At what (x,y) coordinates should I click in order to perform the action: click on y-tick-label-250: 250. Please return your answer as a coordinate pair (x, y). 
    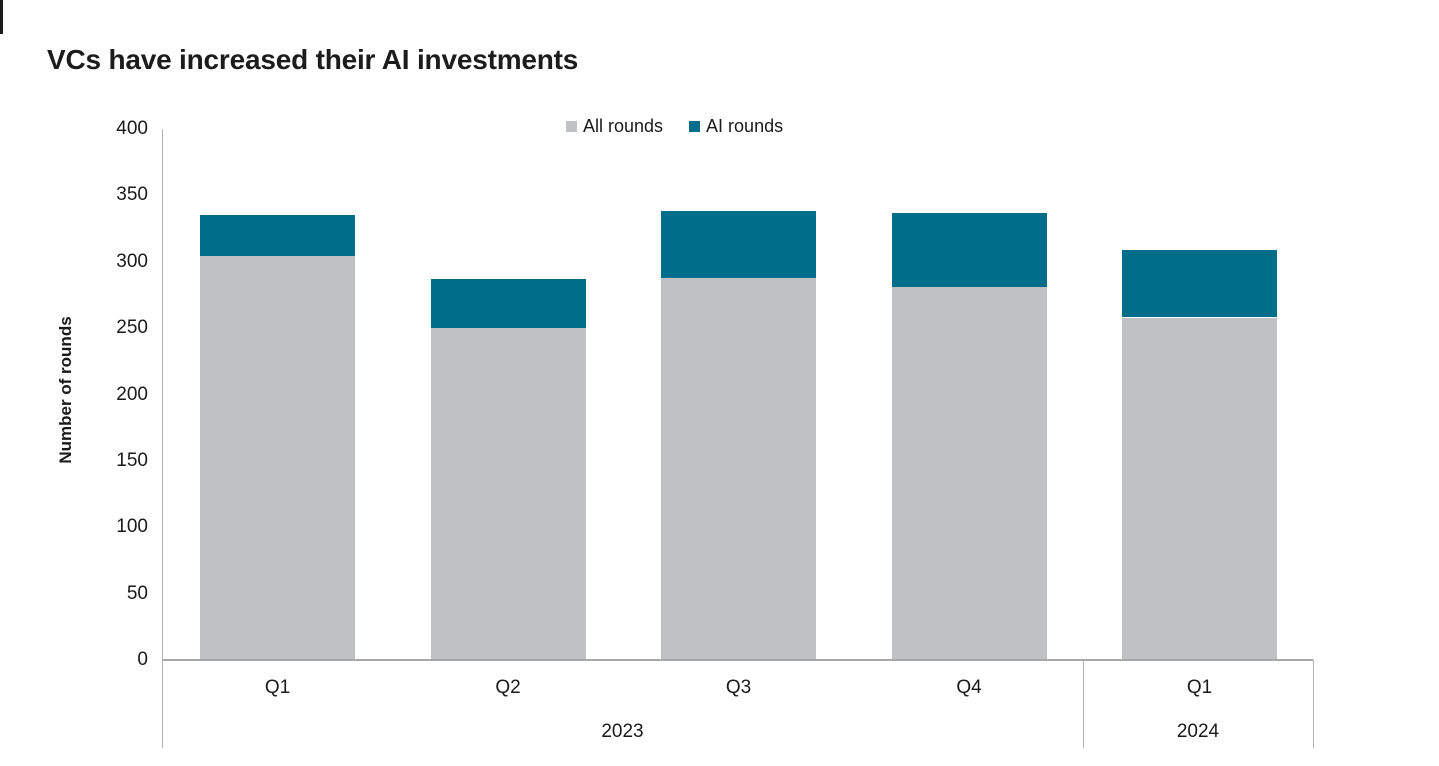
    Looking at the image, I should click on (132, 328).